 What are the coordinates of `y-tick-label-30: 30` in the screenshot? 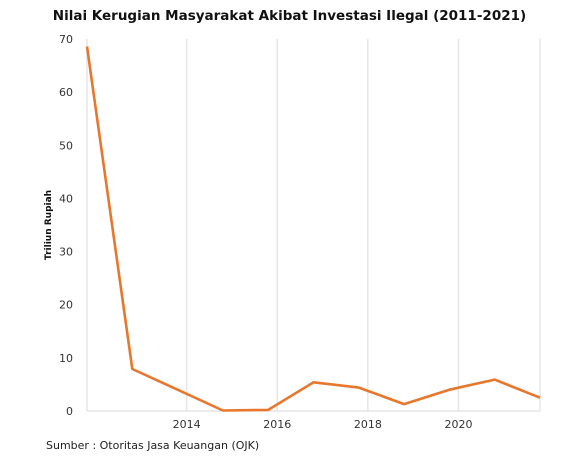 It's located at (66, 252).